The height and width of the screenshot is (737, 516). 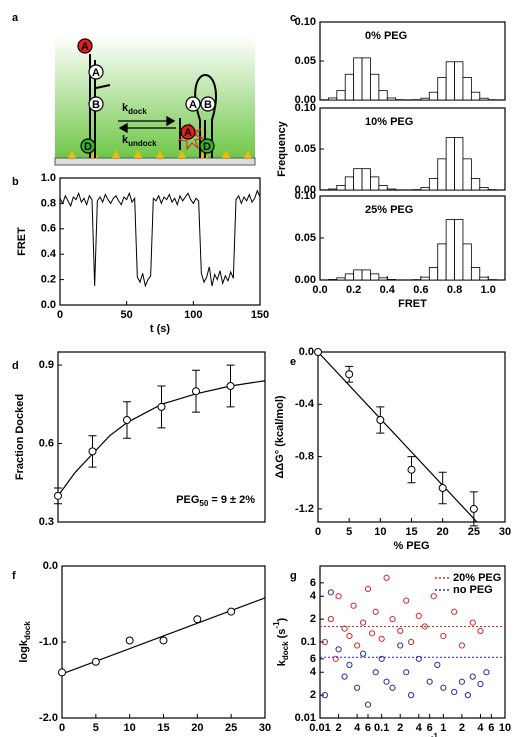 I want to click on node-label: A, so click(x=85, y=47).